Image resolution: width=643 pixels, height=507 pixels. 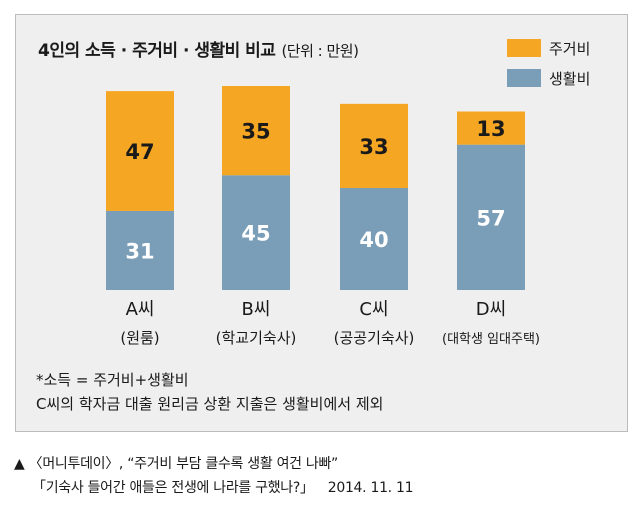 I want to click on data-label-living-3: 40, so click(x=373, y=240).